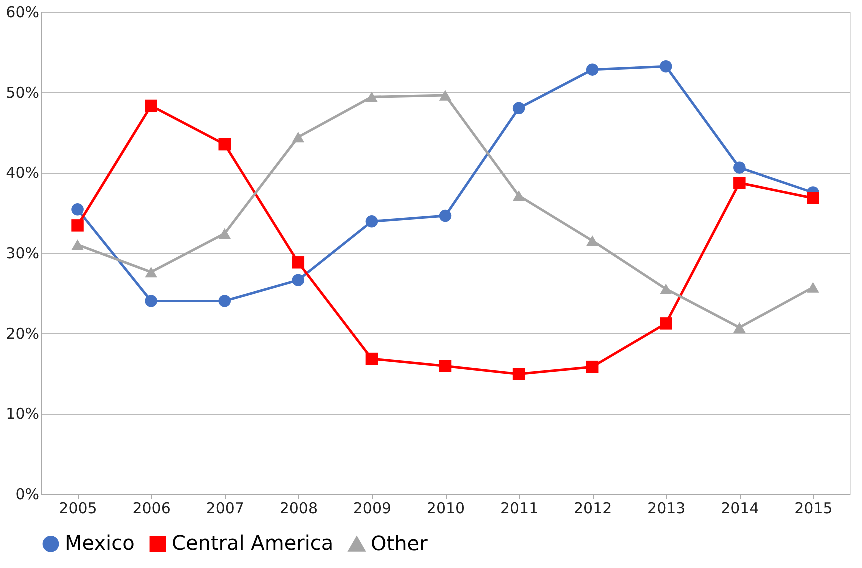 Image resolution: width=862 pixels, height=568 pixels. What do you see at coordinates (23, 173) in the screenshot?
I see `y-tick-label: 40%` at bounding box center [23, 173].